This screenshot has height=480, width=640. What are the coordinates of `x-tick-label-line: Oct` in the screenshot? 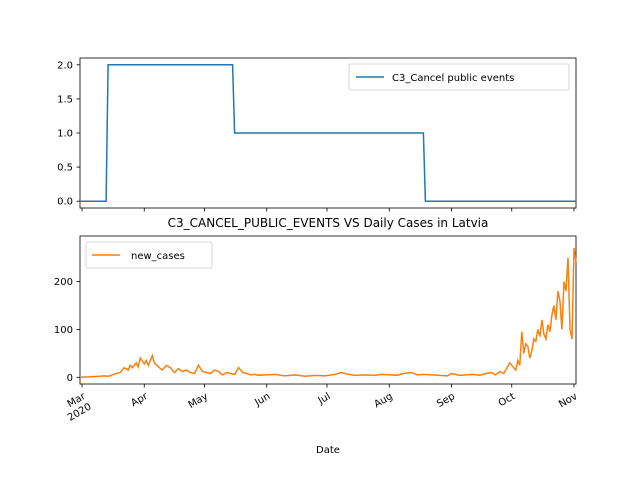 It's located at (507, 400).